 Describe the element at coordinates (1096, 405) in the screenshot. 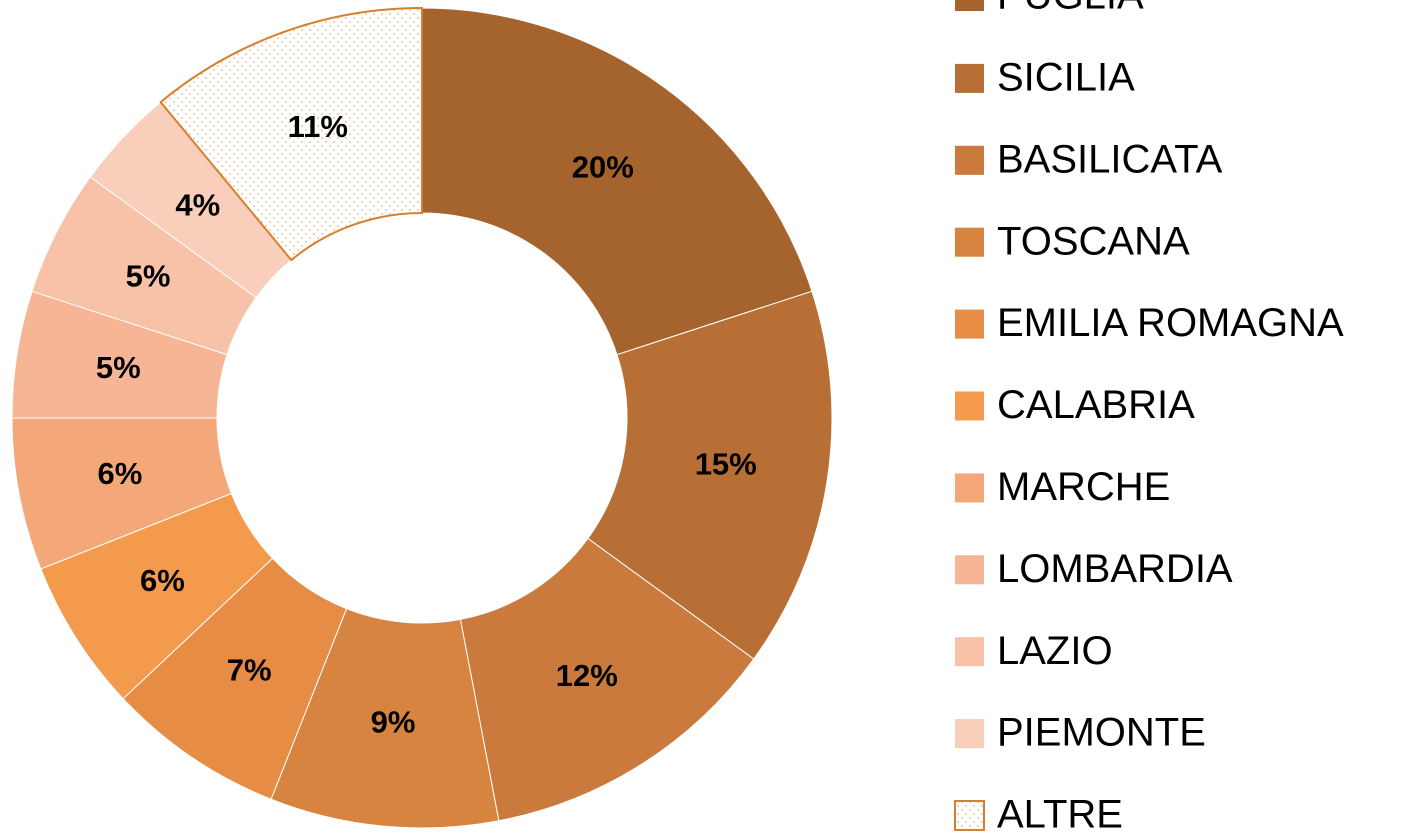

I see `legend-label: CALABRIA` at that location.